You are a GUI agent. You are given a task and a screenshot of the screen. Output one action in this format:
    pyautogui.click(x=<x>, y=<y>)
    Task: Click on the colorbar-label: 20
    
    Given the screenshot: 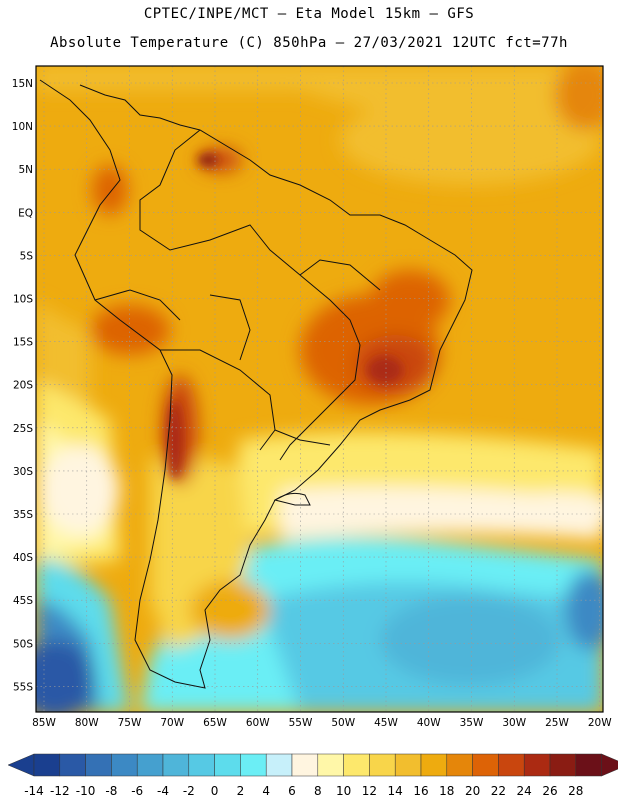 What is the action you would take?
    pyautogui.click(x=472, y=791)
    